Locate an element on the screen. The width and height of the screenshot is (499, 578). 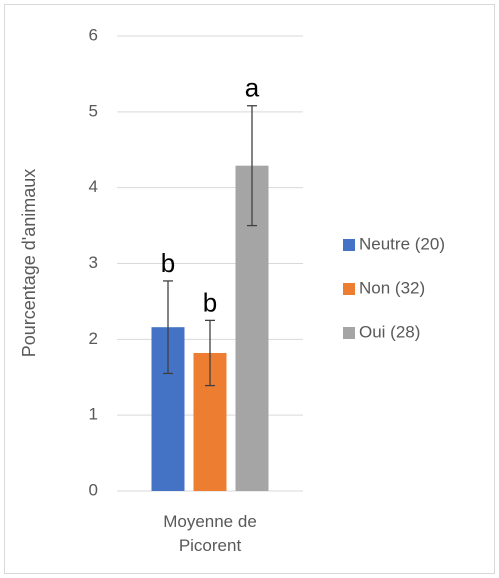
legend-label: Non (32) is located at coordinates (392, 287).